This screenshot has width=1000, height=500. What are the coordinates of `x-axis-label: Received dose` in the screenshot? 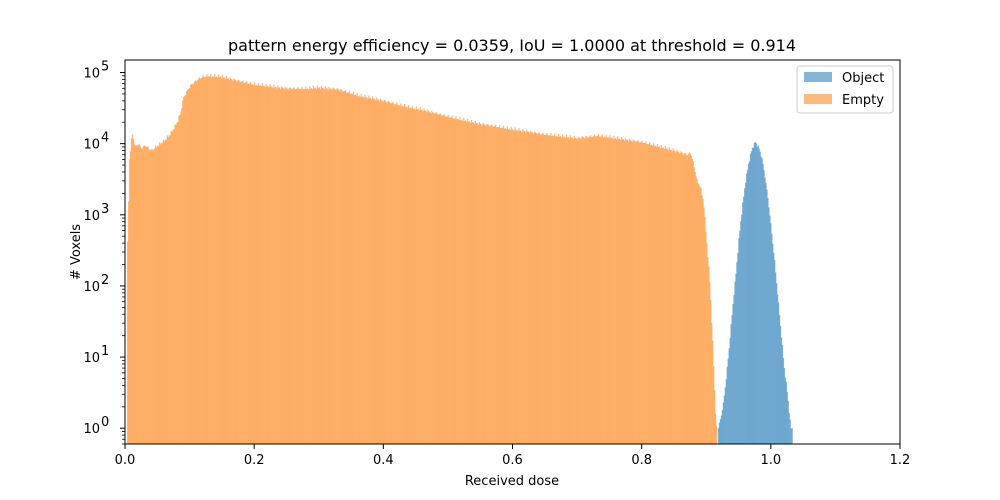 It's located at (512, 481).